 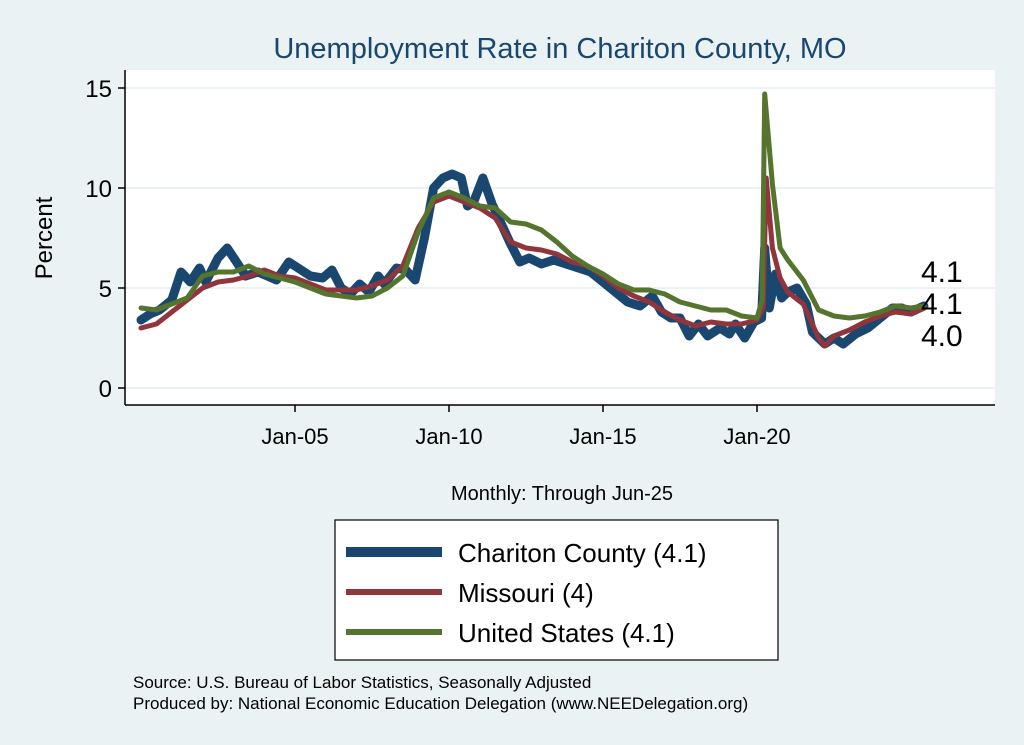 I want to click on legend-label-0: Chariton County (4.1), so click(x=582, y=553).